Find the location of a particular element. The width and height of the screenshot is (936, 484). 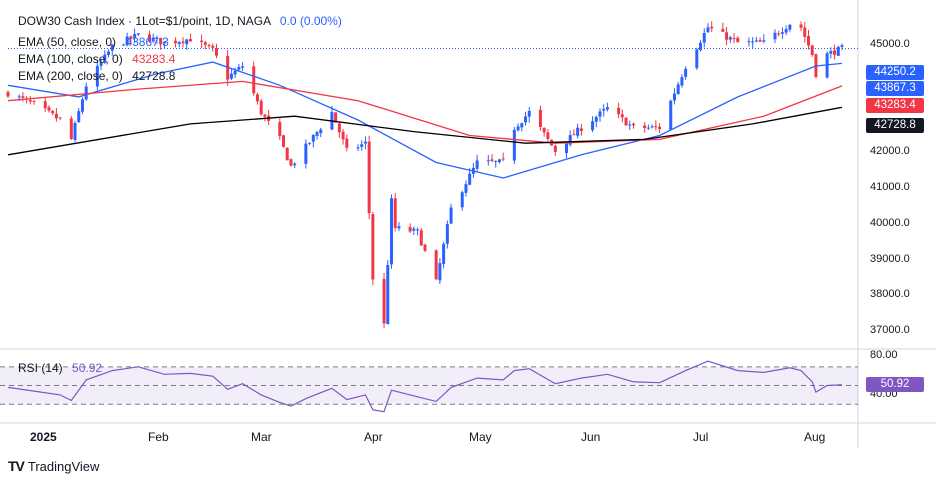

x-tick-label: Apr is located at coordinates (373, 437).